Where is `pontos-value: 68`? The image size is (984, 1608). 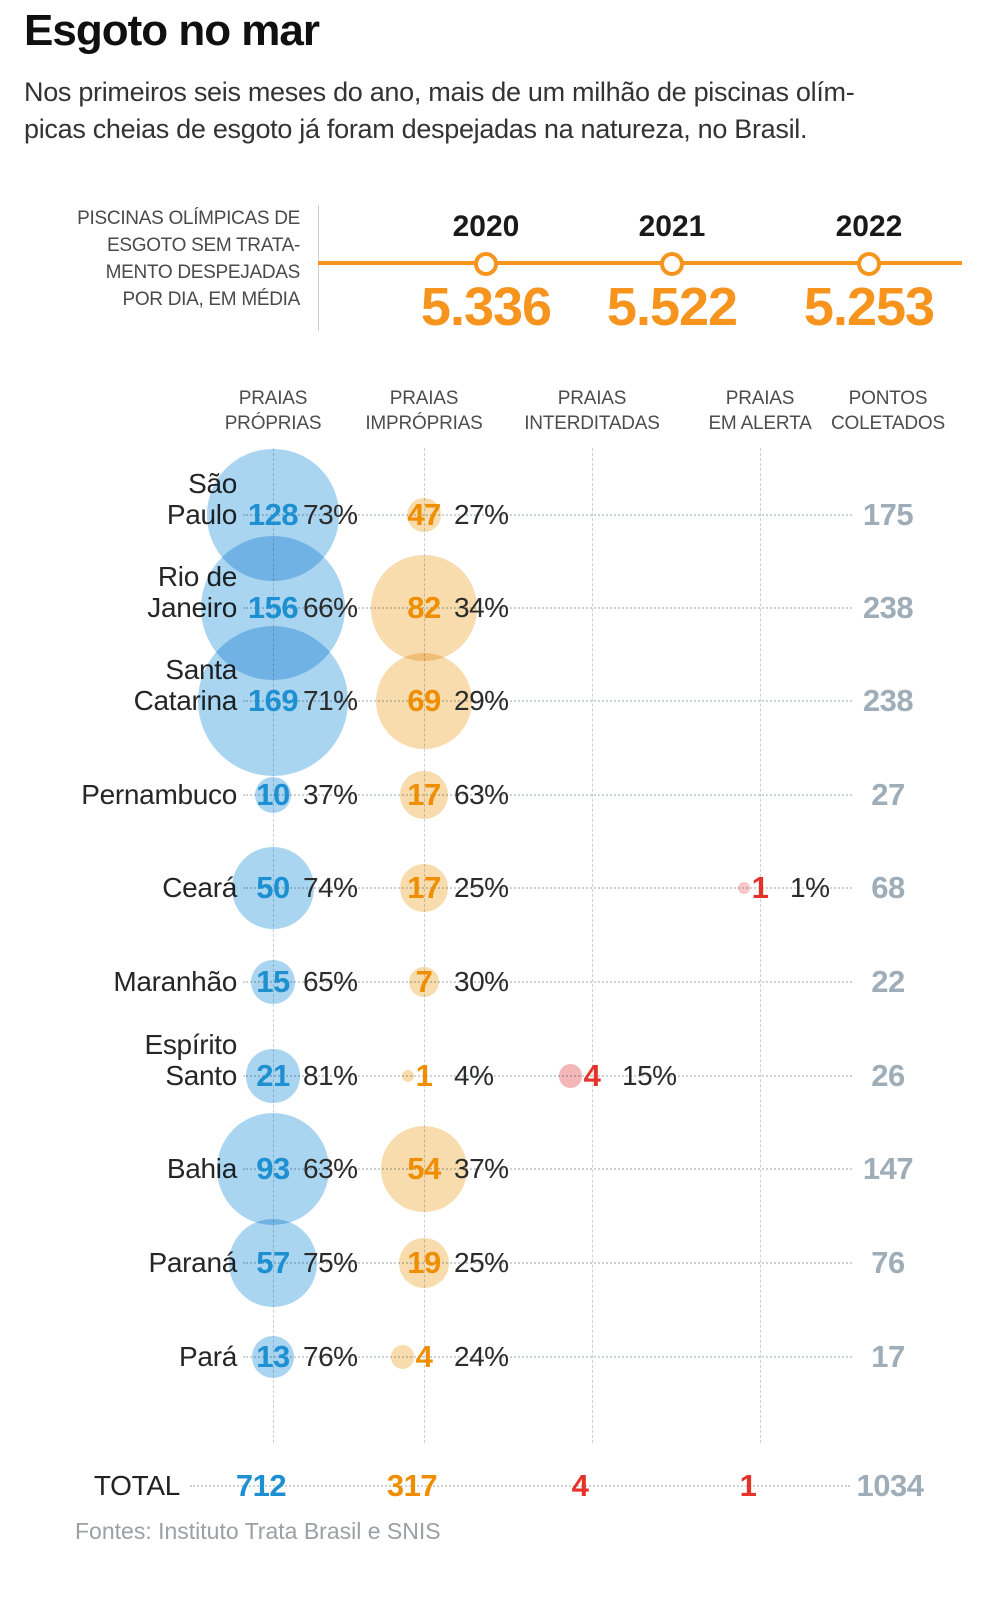
pontos-value: 68 is located at coordinates (888, 887).